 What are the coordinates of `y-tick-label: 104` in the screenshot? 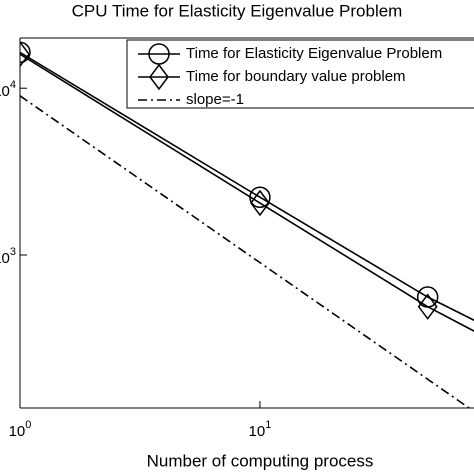 It's located at (8, 89).